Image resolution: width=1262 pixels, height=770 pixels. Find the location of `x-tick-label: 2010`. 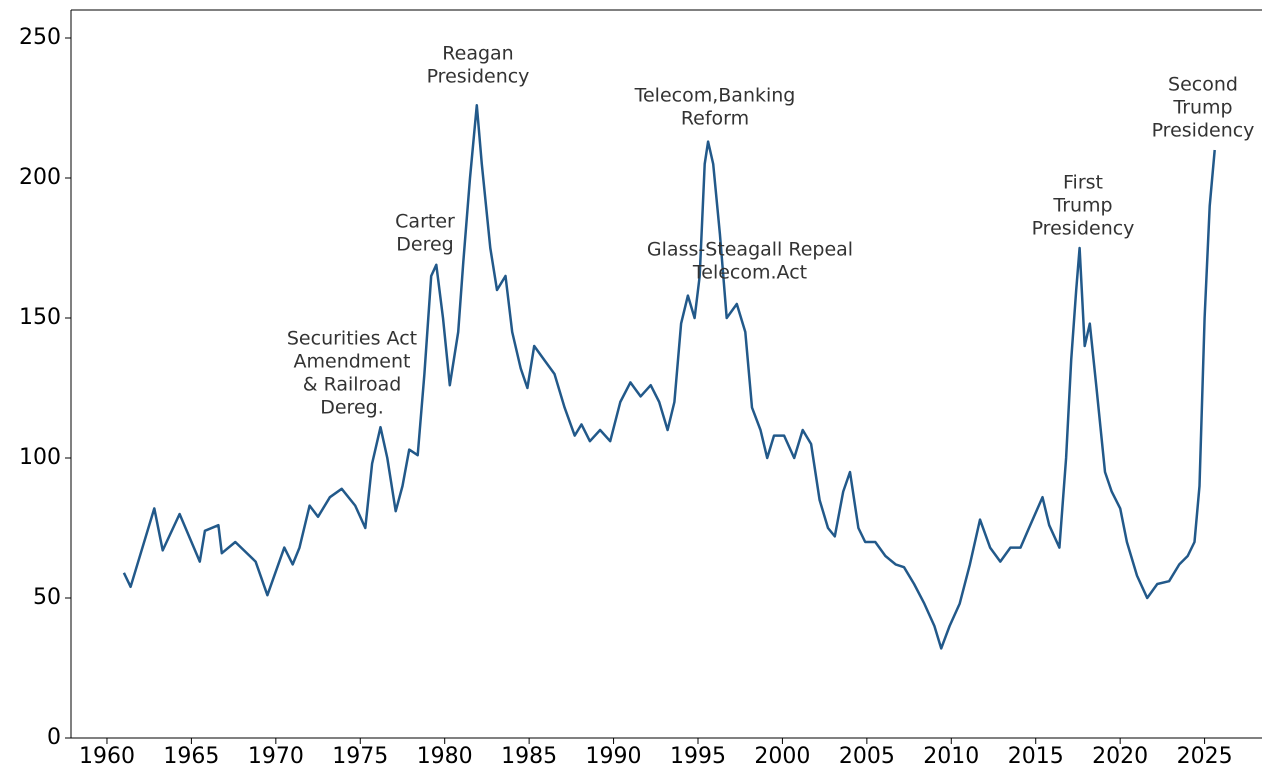

x-tick-label: 2010 is located at coordinates (951, 756).